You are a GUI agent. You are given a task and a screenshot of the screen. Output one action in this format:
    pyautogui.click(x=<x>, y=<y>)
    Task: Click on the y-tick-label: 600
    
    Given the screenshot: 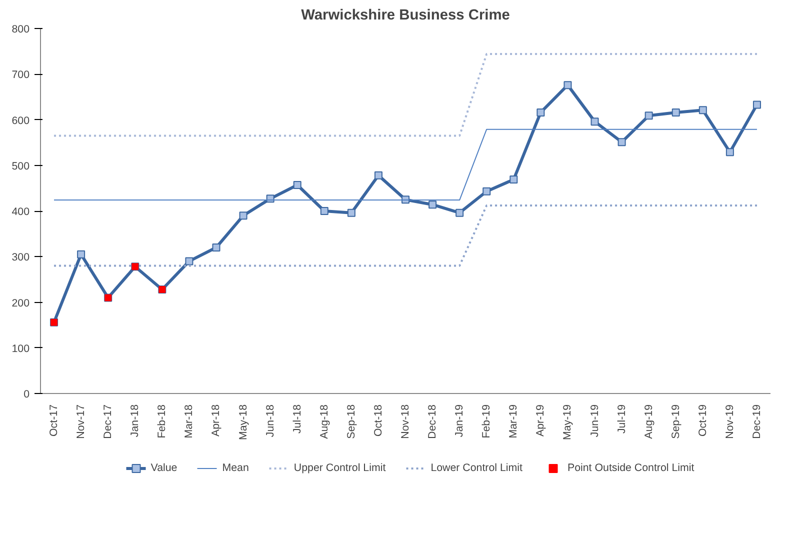 What is the action you would take?
    pyautogui.click(x=21, y=120)
    